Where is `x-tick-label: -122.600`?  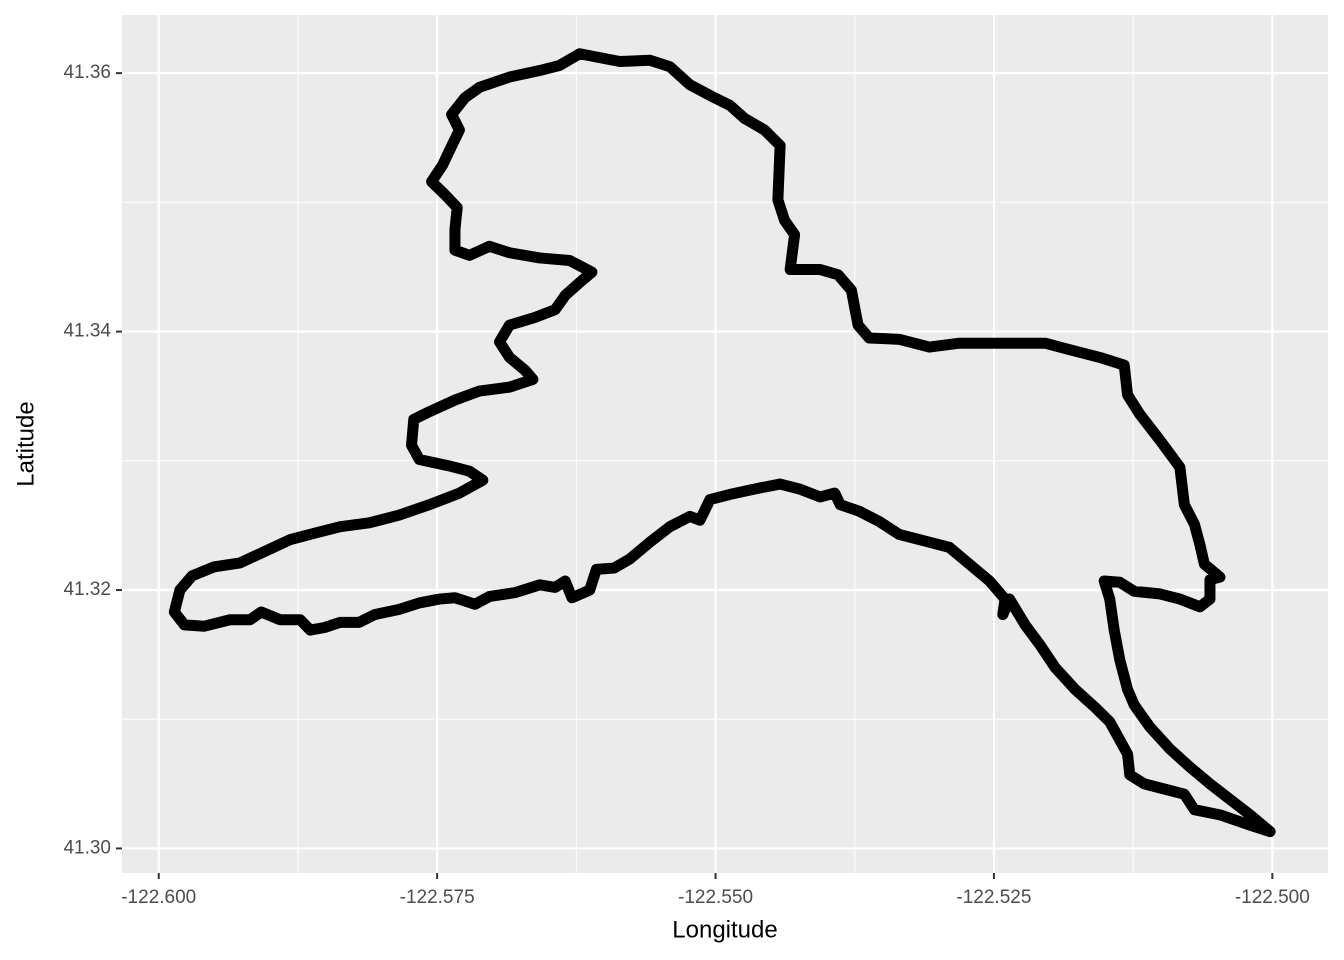
x-tick-label: -122.600 is located at coordinates (158, 897).